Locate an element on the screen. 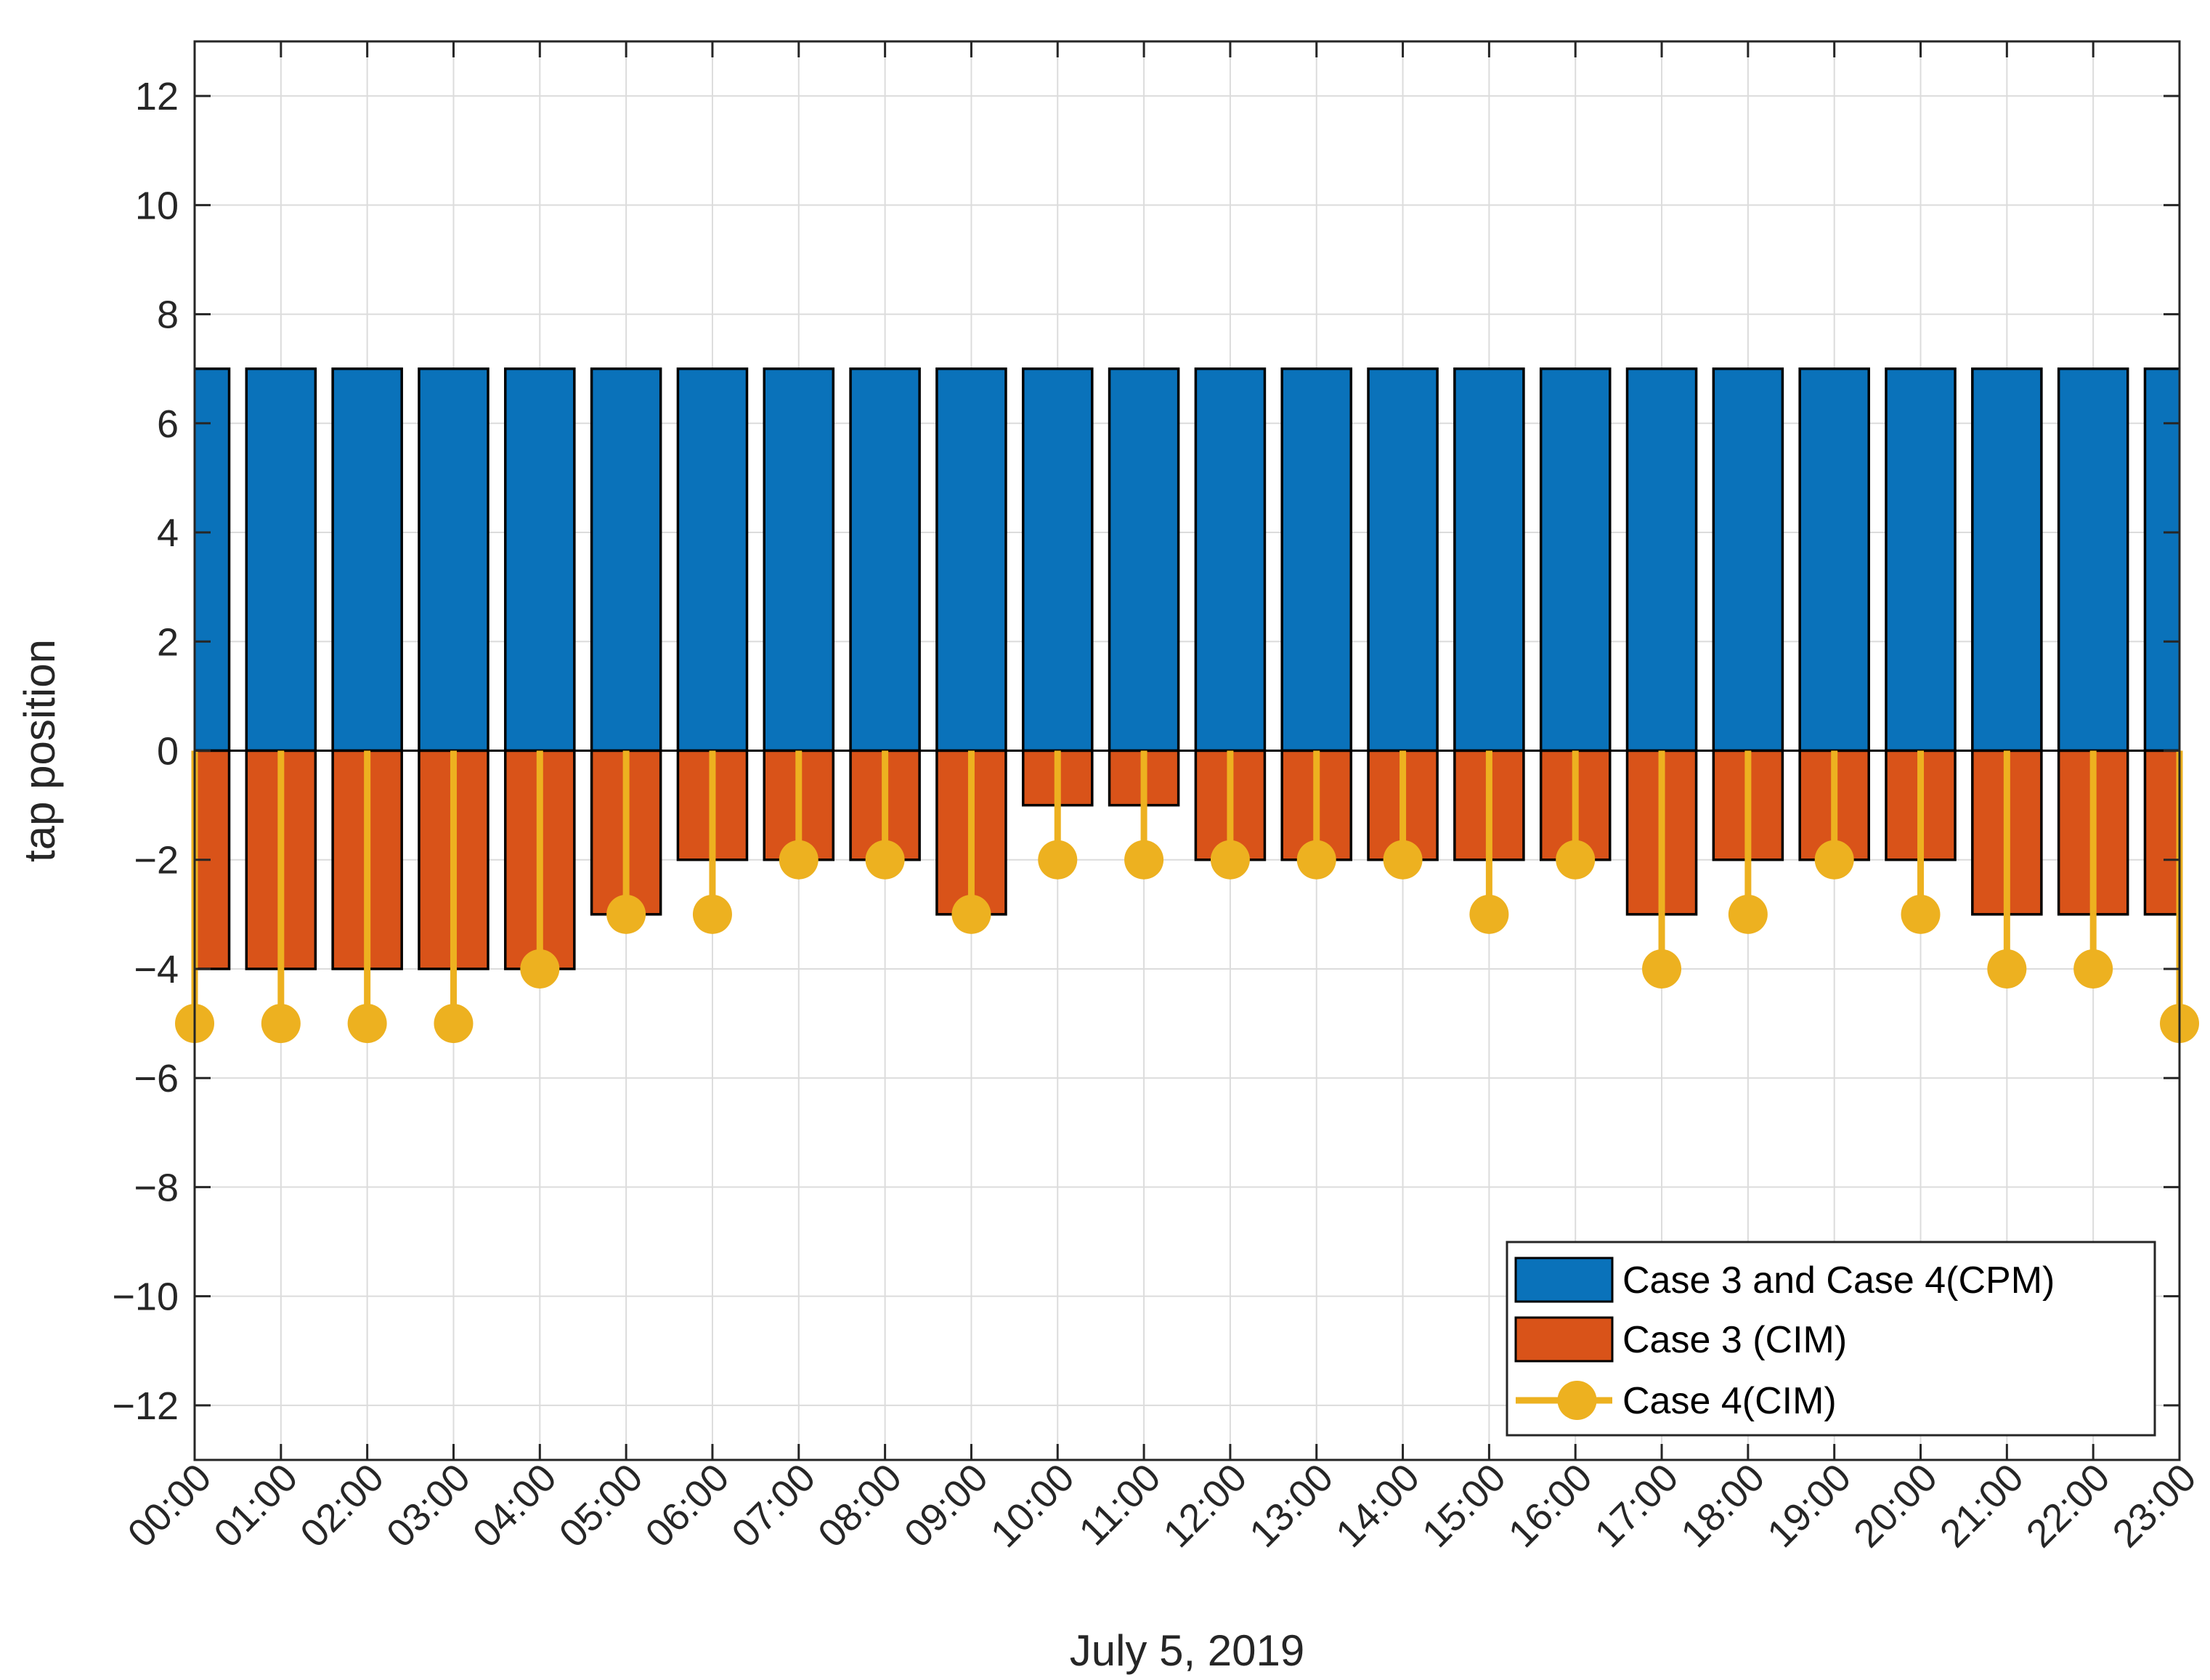  y-tick-label: 8 is located at coordinates (168, 315).